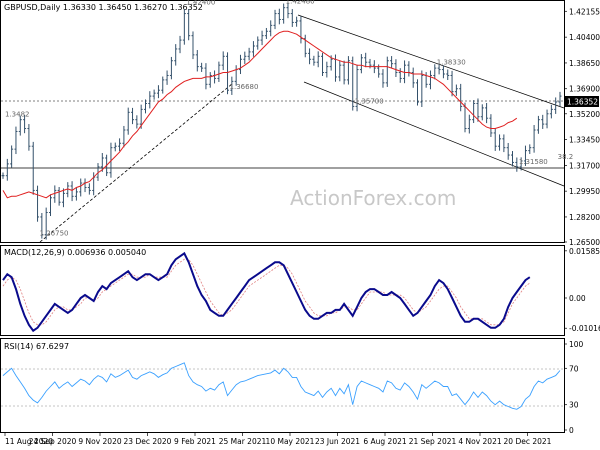  I want to click on macd-label: MACD(12,26,9) 0.006936 0.005040, so click(75, 252).